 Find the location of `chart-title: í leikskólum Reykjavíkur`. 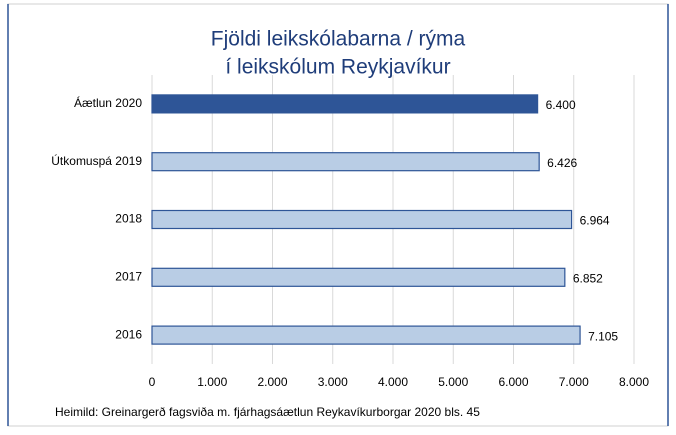

chart-title: í leikskólum Reykjavíkur is located at coordinates (337, 67).